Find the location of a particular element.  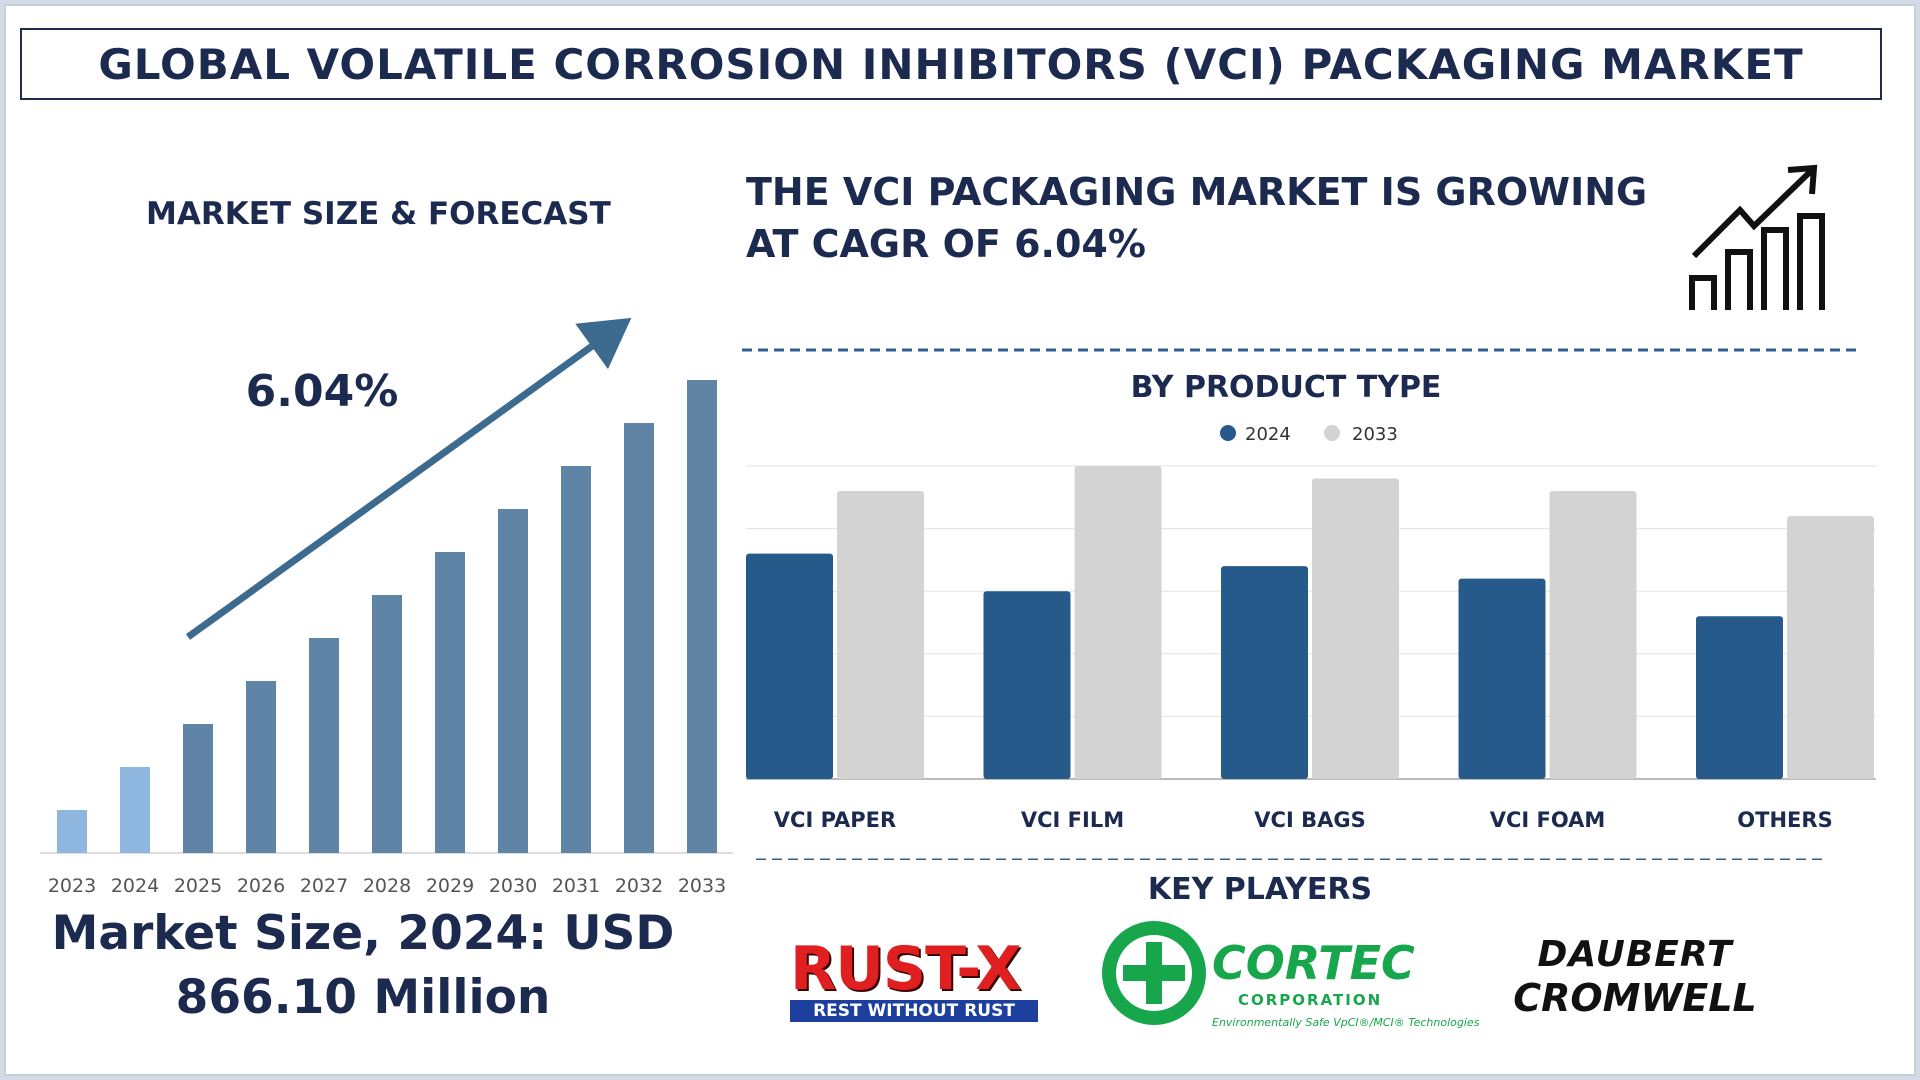

forecast-bar-2024 is located at coordinates (135, 810).